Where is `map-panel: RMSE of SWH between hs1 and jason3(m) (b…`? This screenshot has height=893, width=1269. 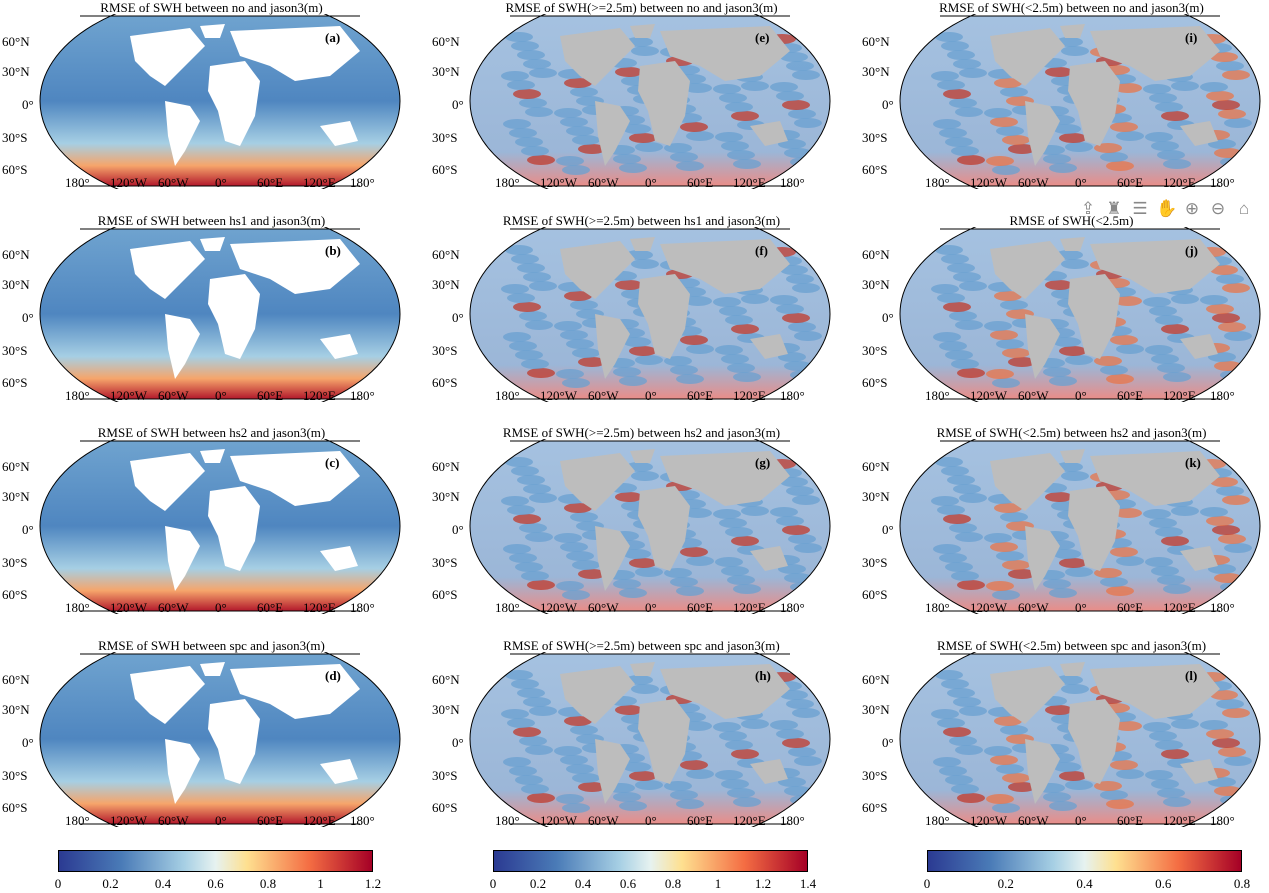 map-panel: RMSE of SWH between hs1 and jason3(m) (b… is located at coordinates (211, 319).